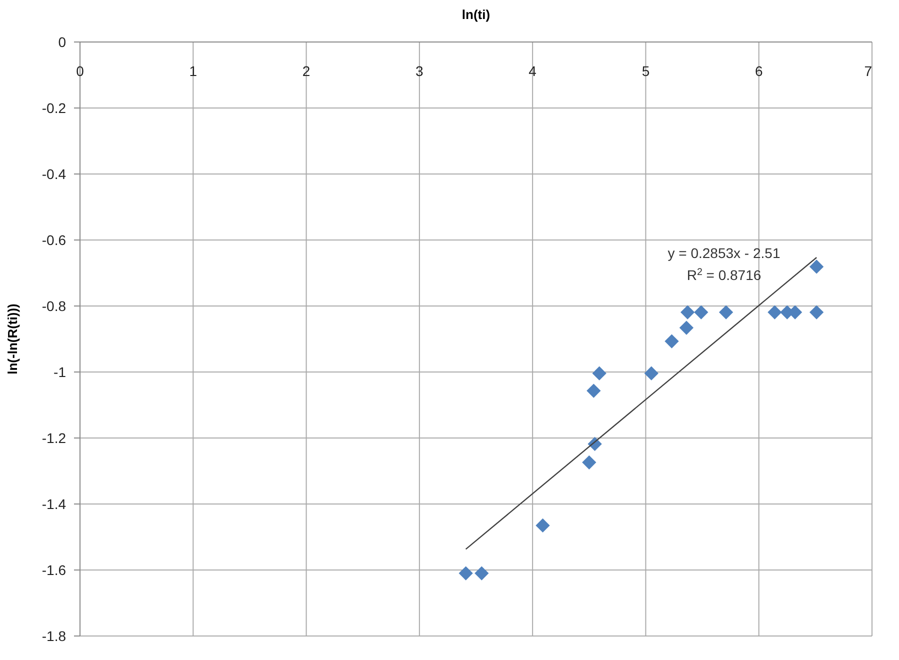 This screenshot has width=899, height=660. What do you see at coordinates (646, 71) in the screenshot?
I see `x-tick-label: 5` at bounding box center [646, 71].